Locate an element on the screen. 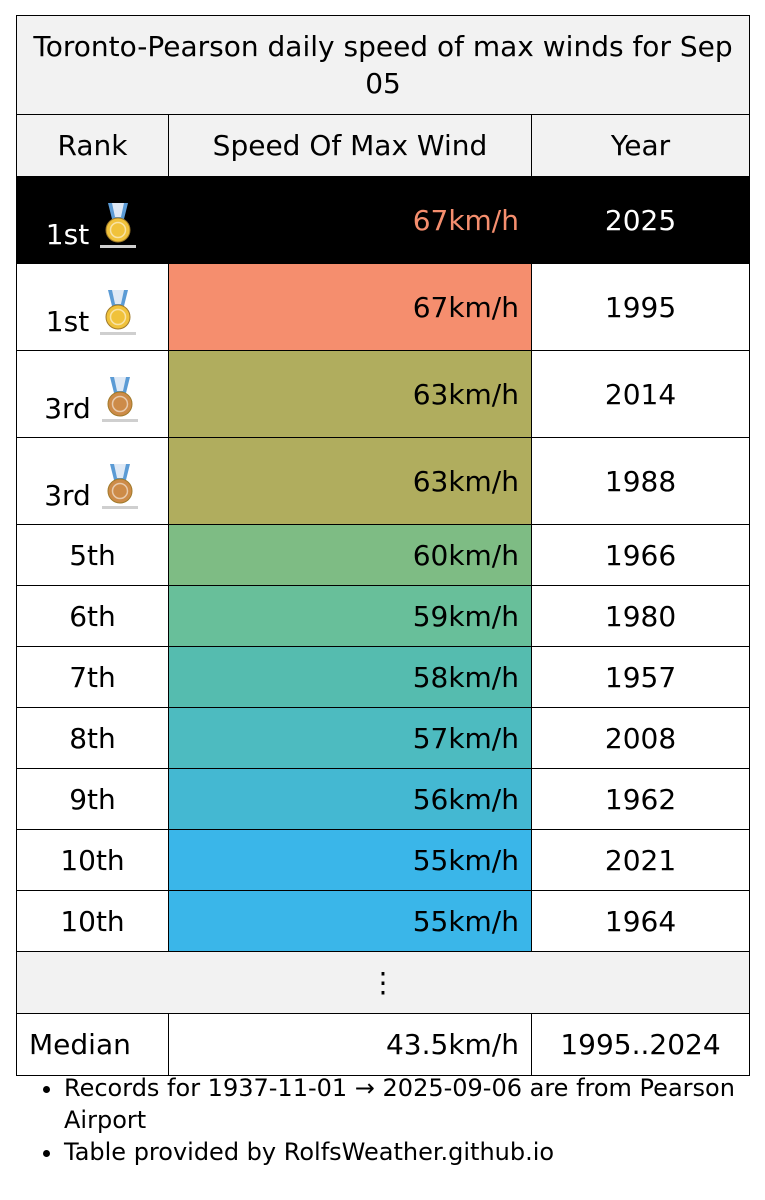 This screenshot has height=1200, width=765. speed-cell: 57km/h is located at coordinates (350, 738).